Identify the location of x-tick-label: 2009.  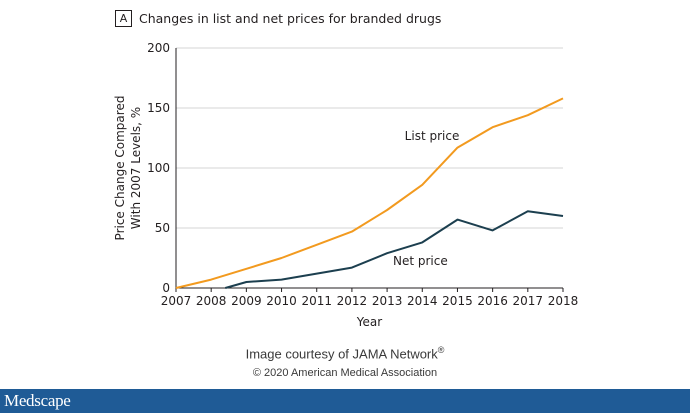
(246, 301).